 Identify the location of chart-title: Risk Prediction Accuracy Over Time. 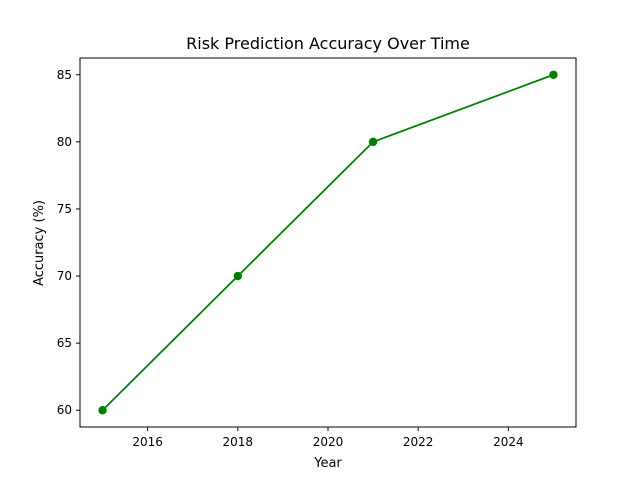
(328, 43).